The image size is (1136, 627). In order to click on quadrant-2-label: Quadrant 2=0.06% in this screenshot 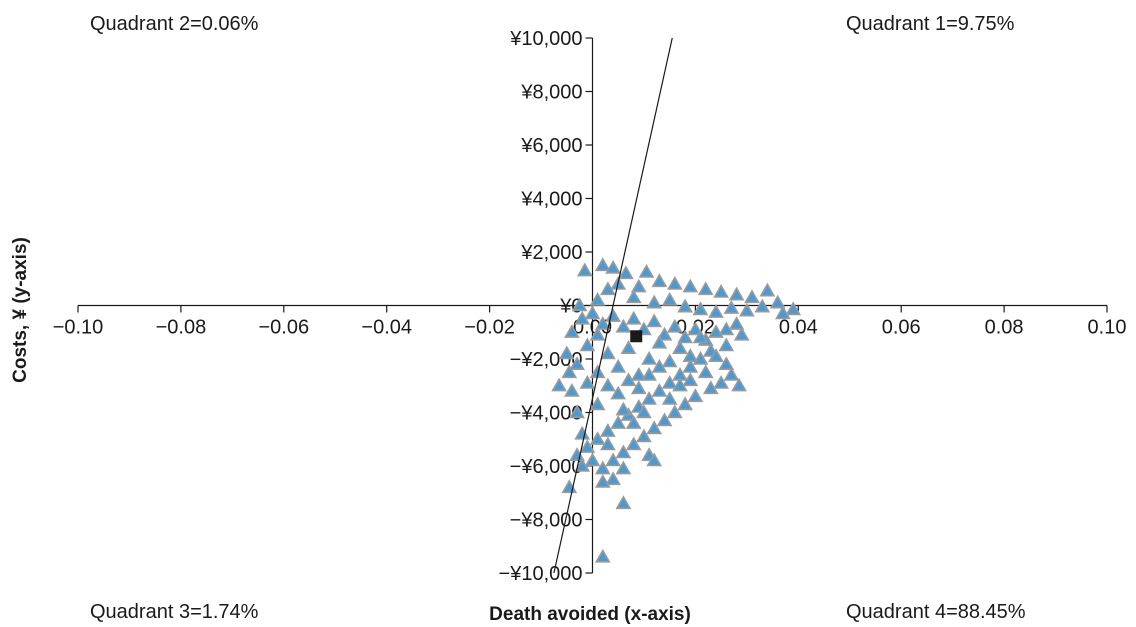, I will do `click(174, 24)`.